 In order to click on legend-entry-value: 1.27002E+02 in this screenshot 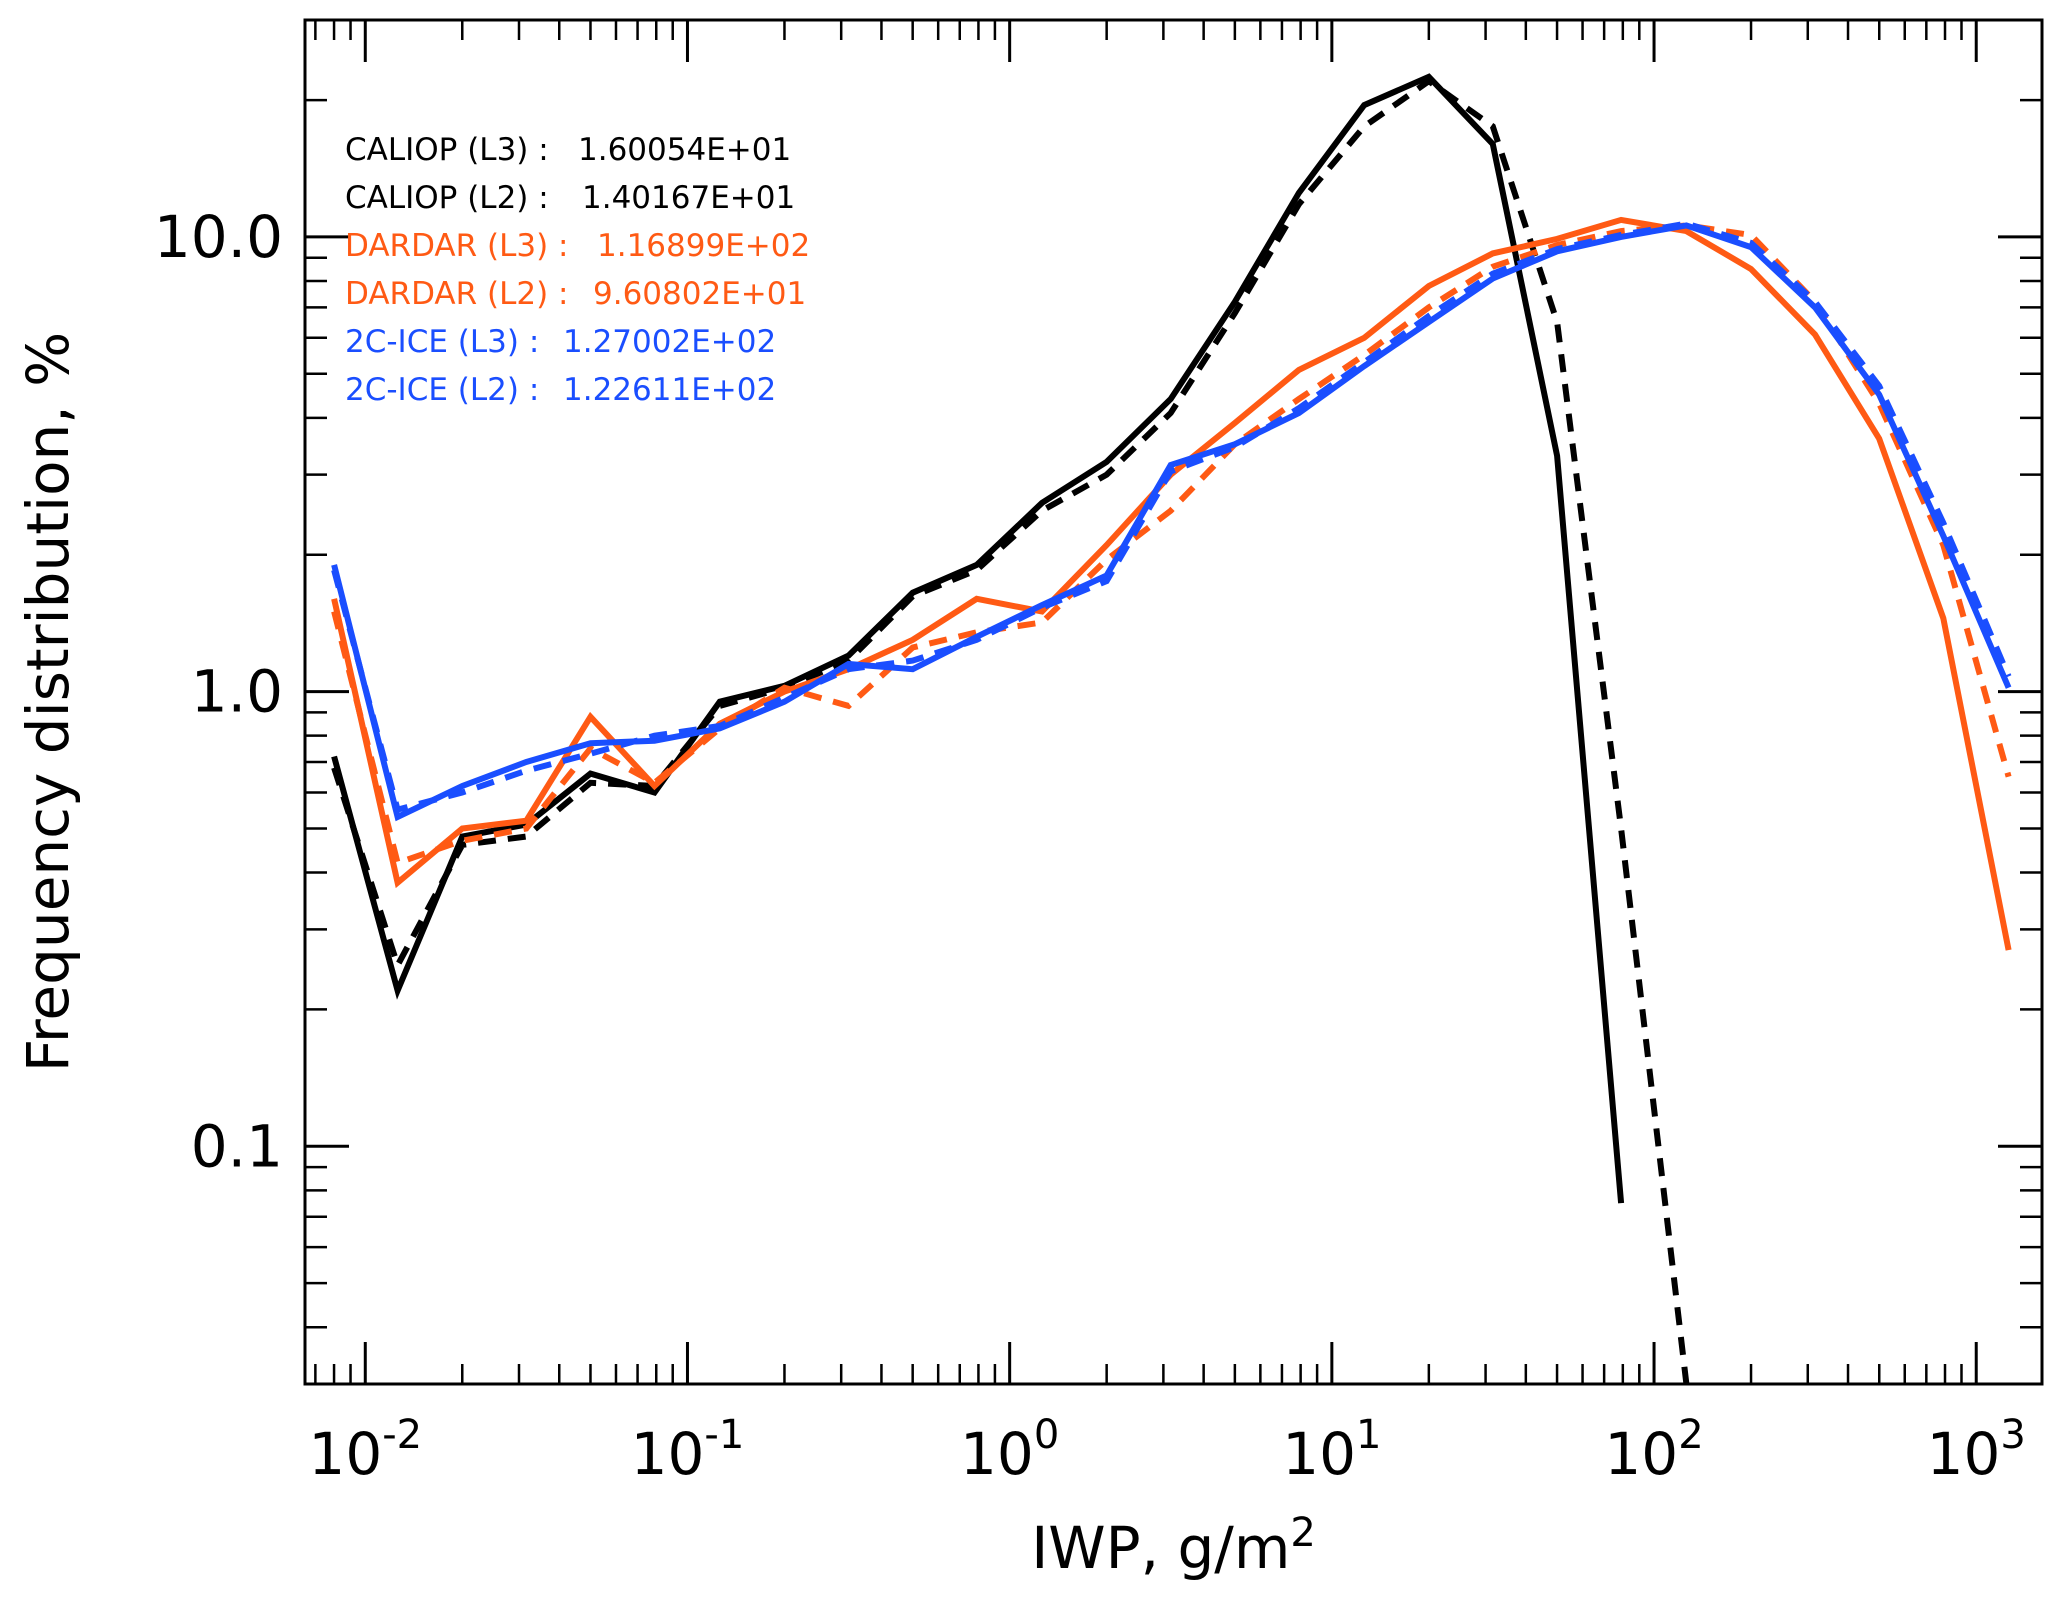, I will do `click(669, 342)`.